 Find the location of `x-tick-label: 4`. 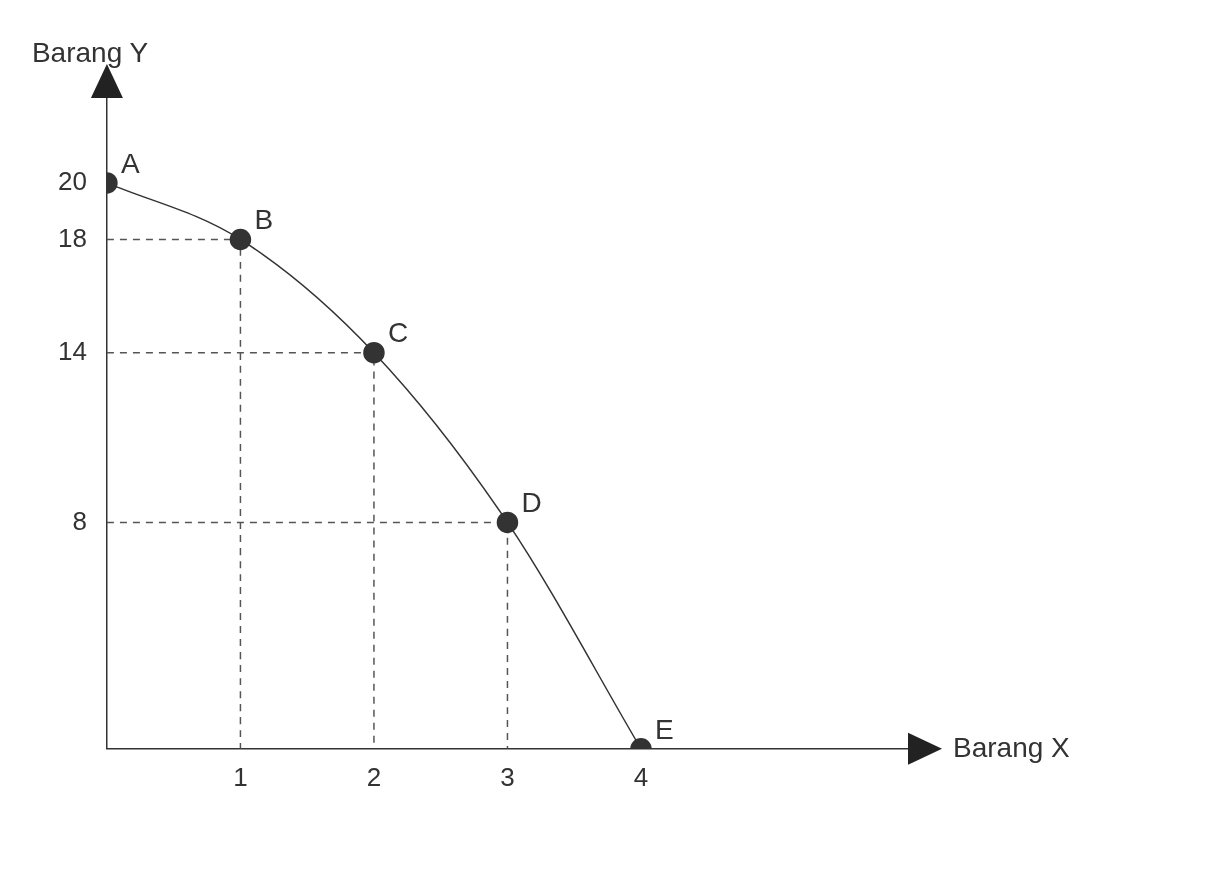

x-tick-label: 4 is located at coordinates (641, 776).